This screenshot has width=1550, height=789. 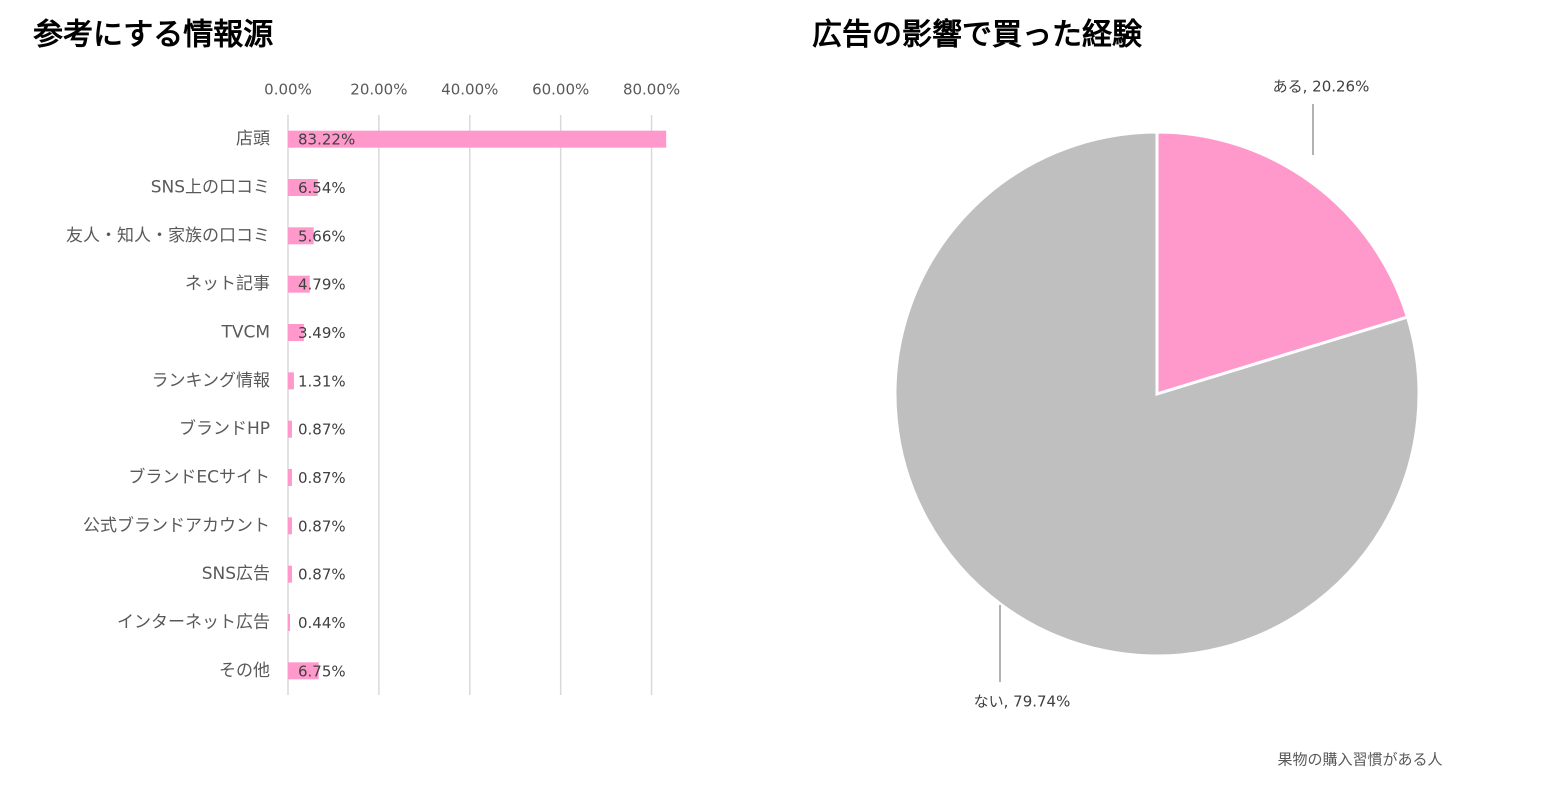 I want to click on data-label: 6.54%, so click(x=322, y=188).